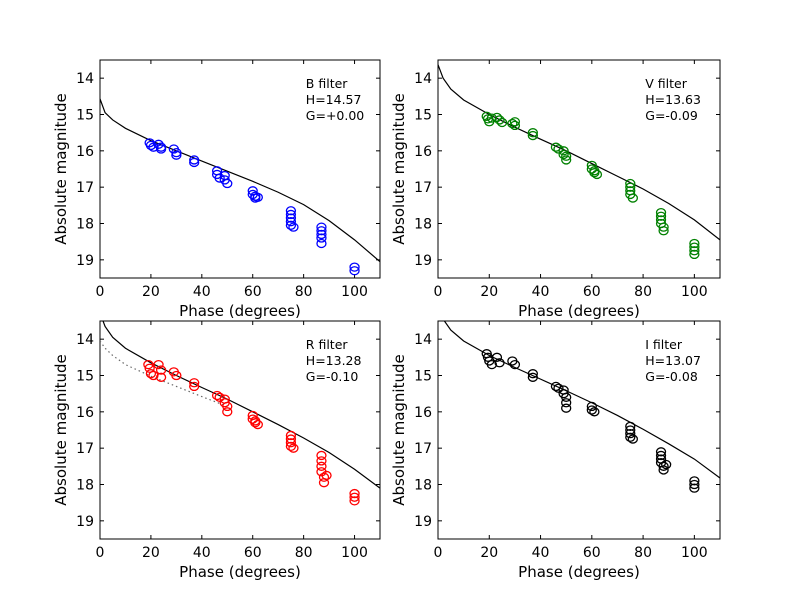 This screenshot has height=600, width=800. Describe the element at coordinates (332, 376) in the screenshot. I see `g-label: G=-0.10` at that location.